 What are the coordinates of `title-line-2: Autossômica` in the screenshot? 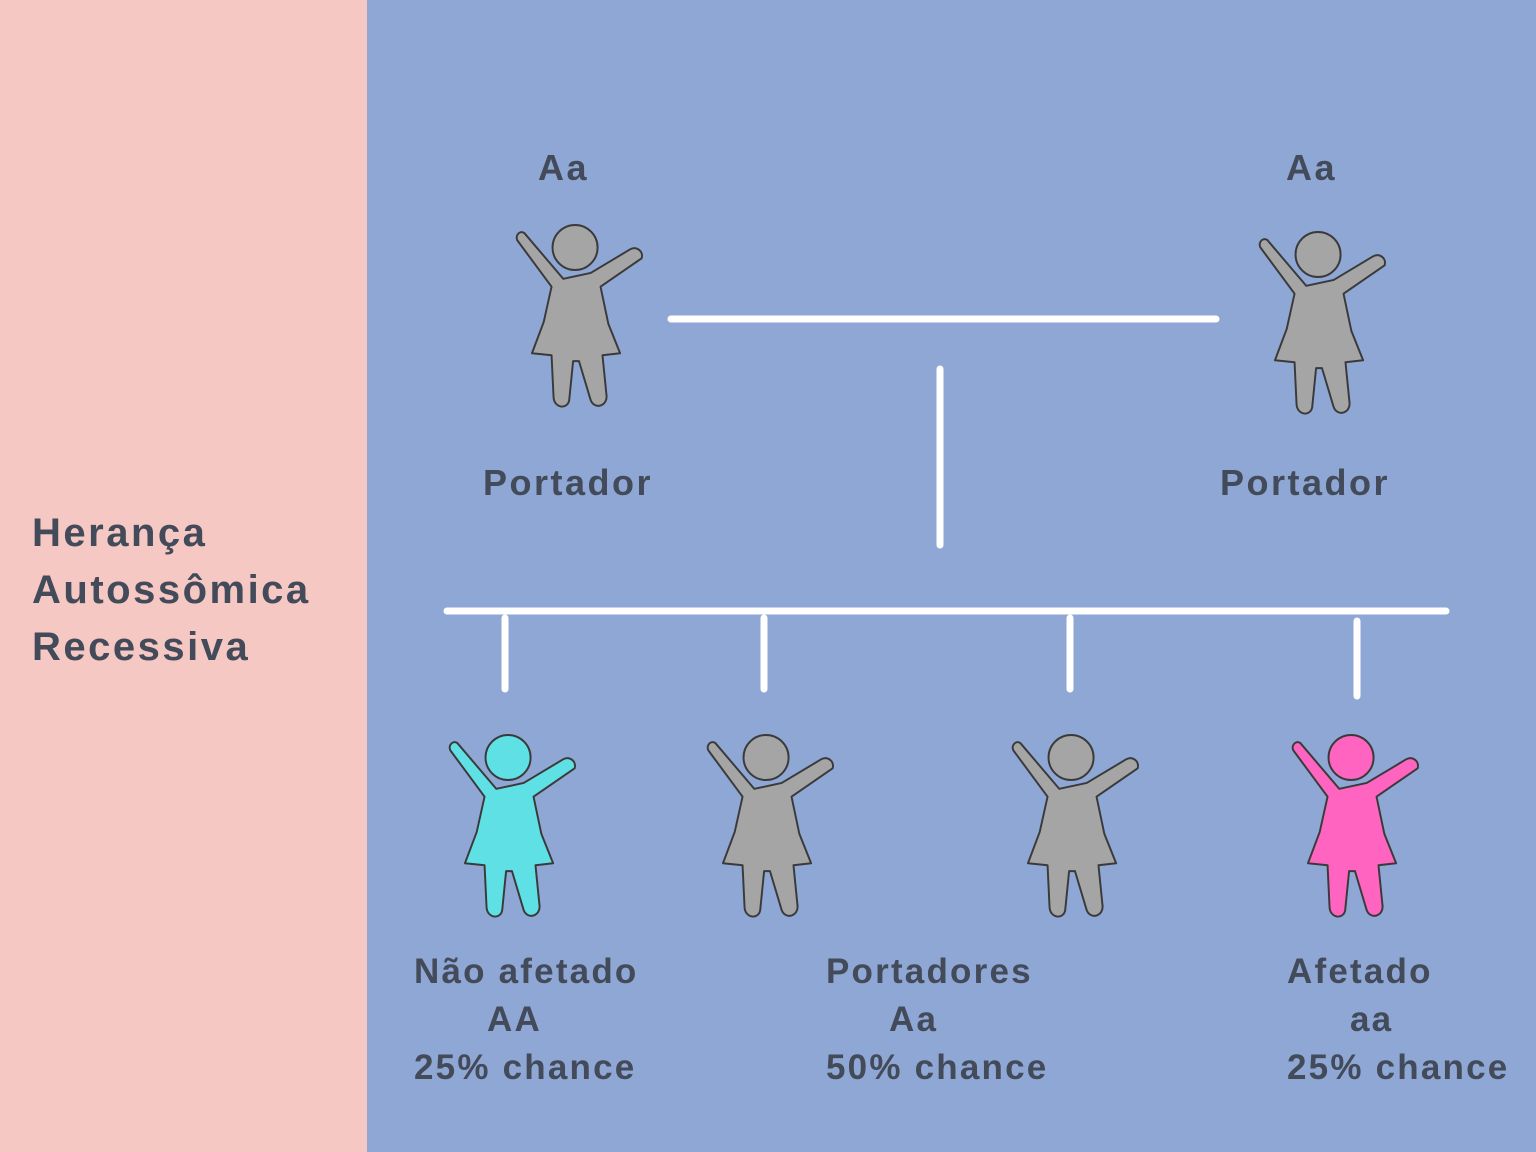 It's located at (171, 590).